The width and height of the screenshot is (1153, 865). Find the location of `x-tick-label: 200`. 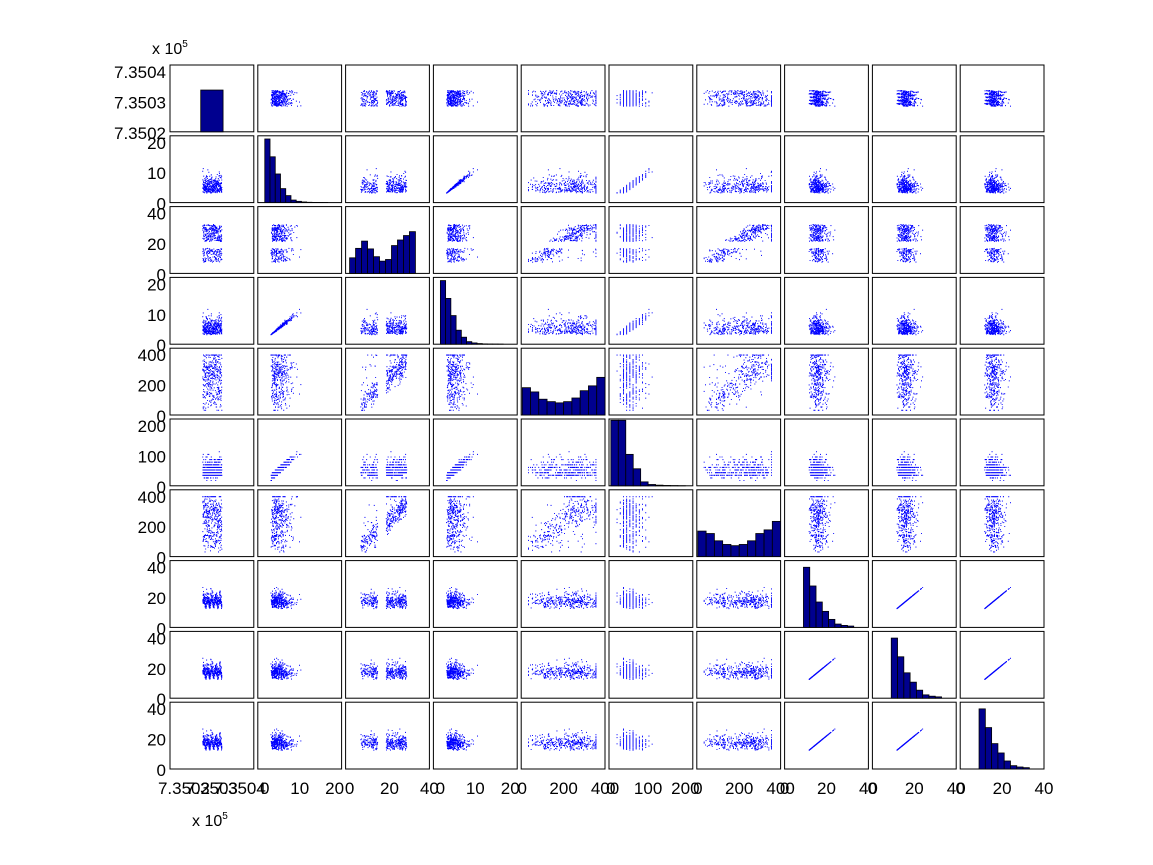

x-tick-label: 200 is located at coordinates (739, 788).